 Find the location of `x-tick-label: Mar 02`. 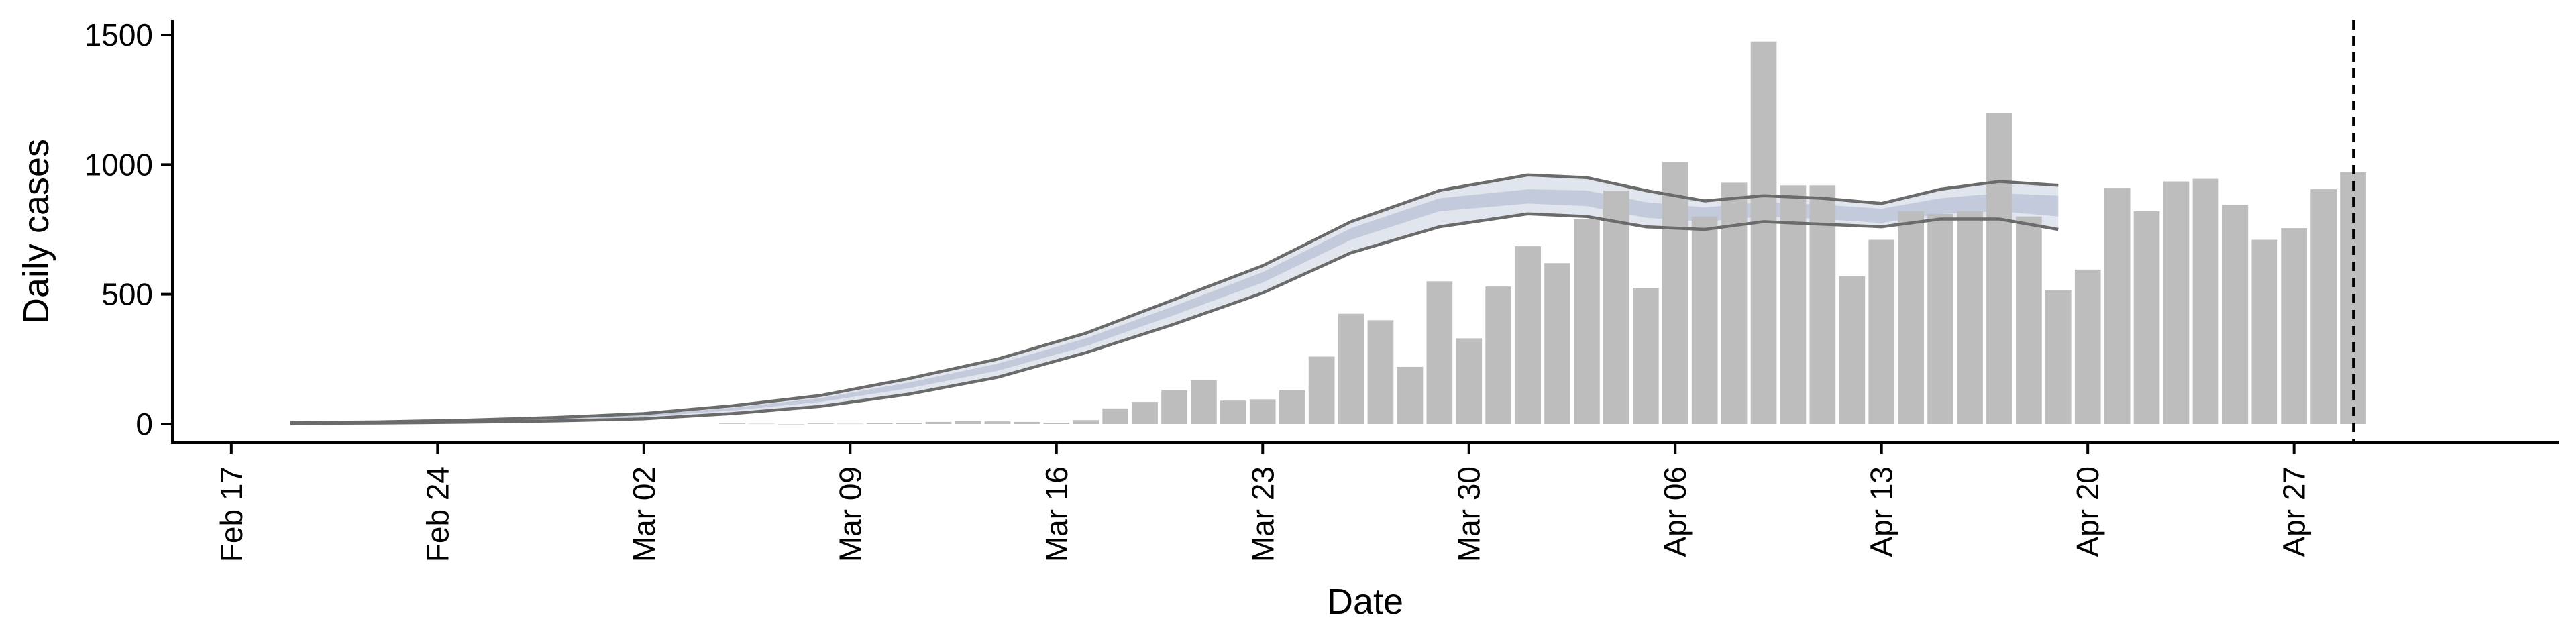

x-tick-label: Mar 02 is located at coordinates (644, 514).